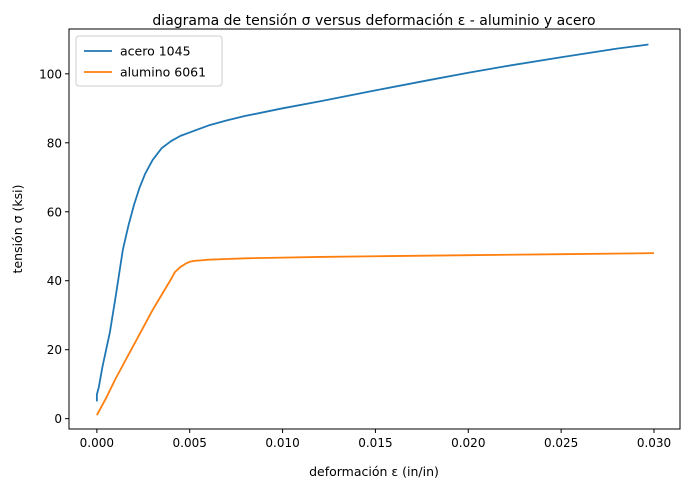  What do you see at coordinates (468, 443) in the screenshot?
I see `x-tick-label: 0.020` at bounding box center [468, 443].